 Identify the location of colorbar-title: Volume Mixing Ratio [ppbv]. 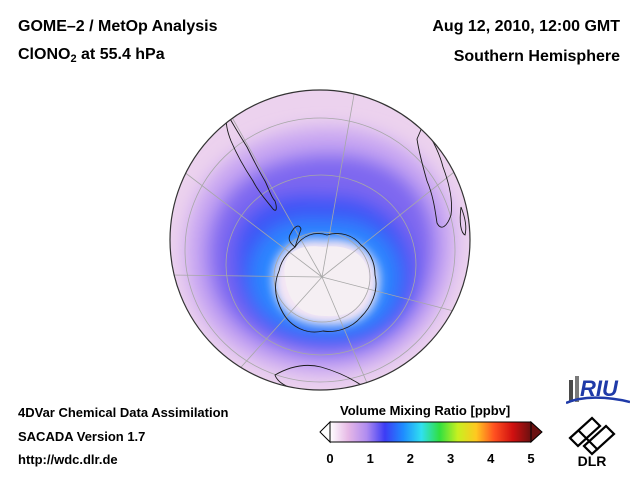
(425, 410).